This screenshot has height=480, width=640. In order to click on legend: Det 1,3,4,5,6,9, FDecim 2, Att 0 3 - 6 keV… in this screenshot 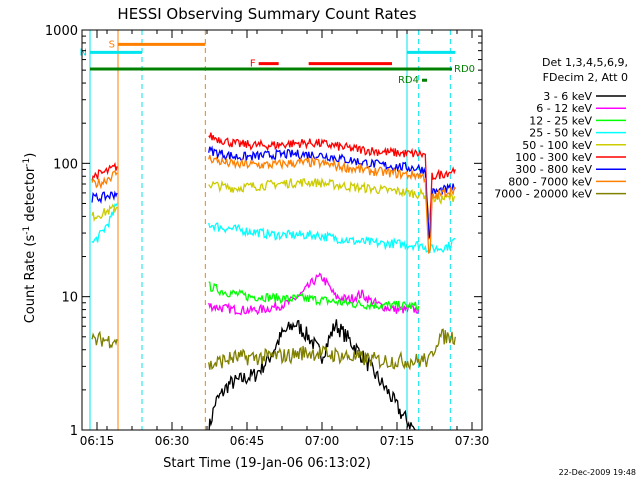, I will do `click(561, 128)`.